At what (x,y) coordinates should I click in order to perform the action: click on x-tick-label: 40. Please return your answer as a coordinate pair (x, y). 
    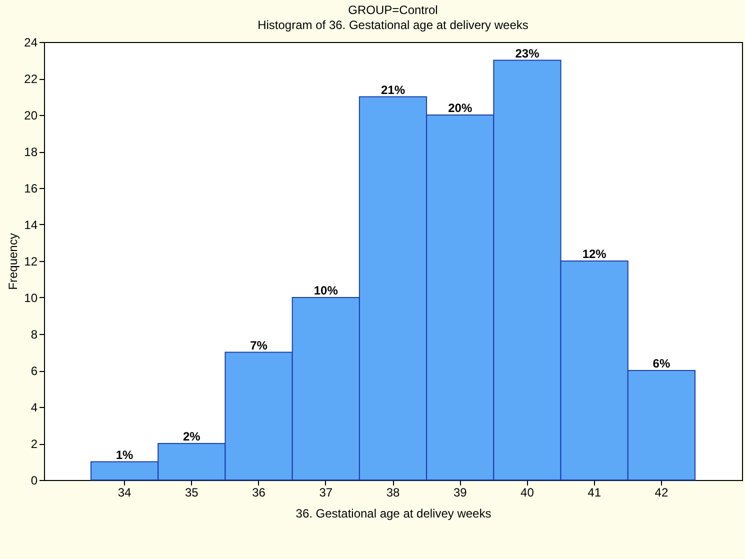
    Looking at the image, I should click on (527, 493).